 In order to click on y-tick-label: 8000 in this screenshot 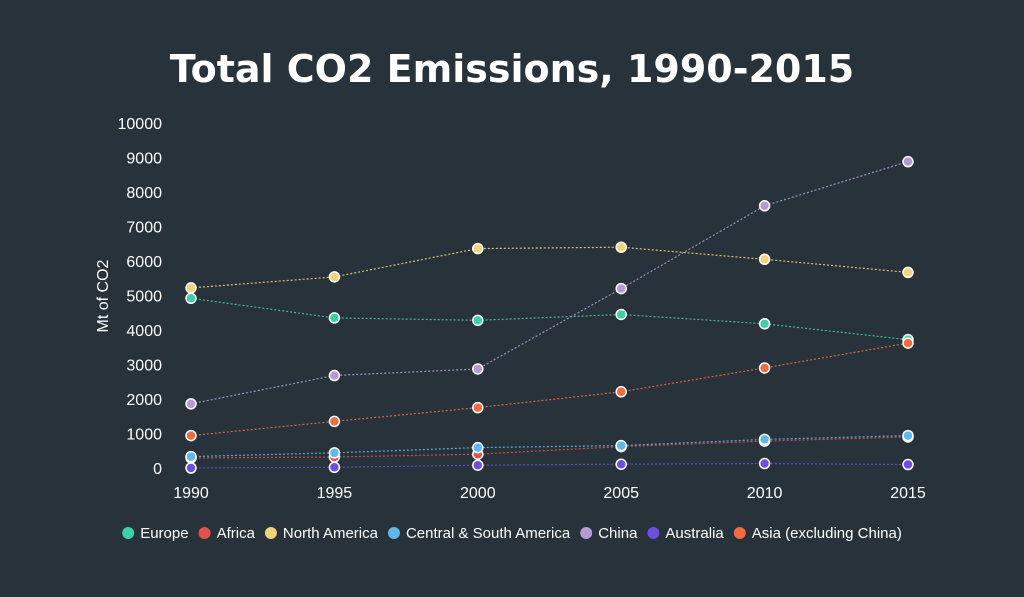, I will do `click(144, 193)`.